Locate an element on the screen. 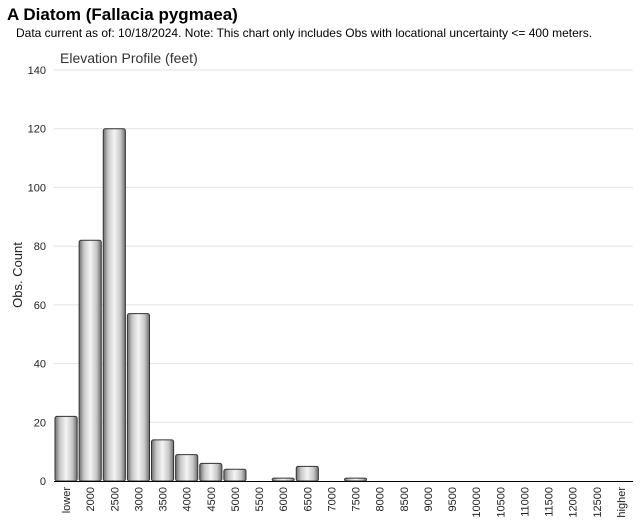 The image size is (640, 523). y-tick-label: 80 is located at coordinates (40, 247).